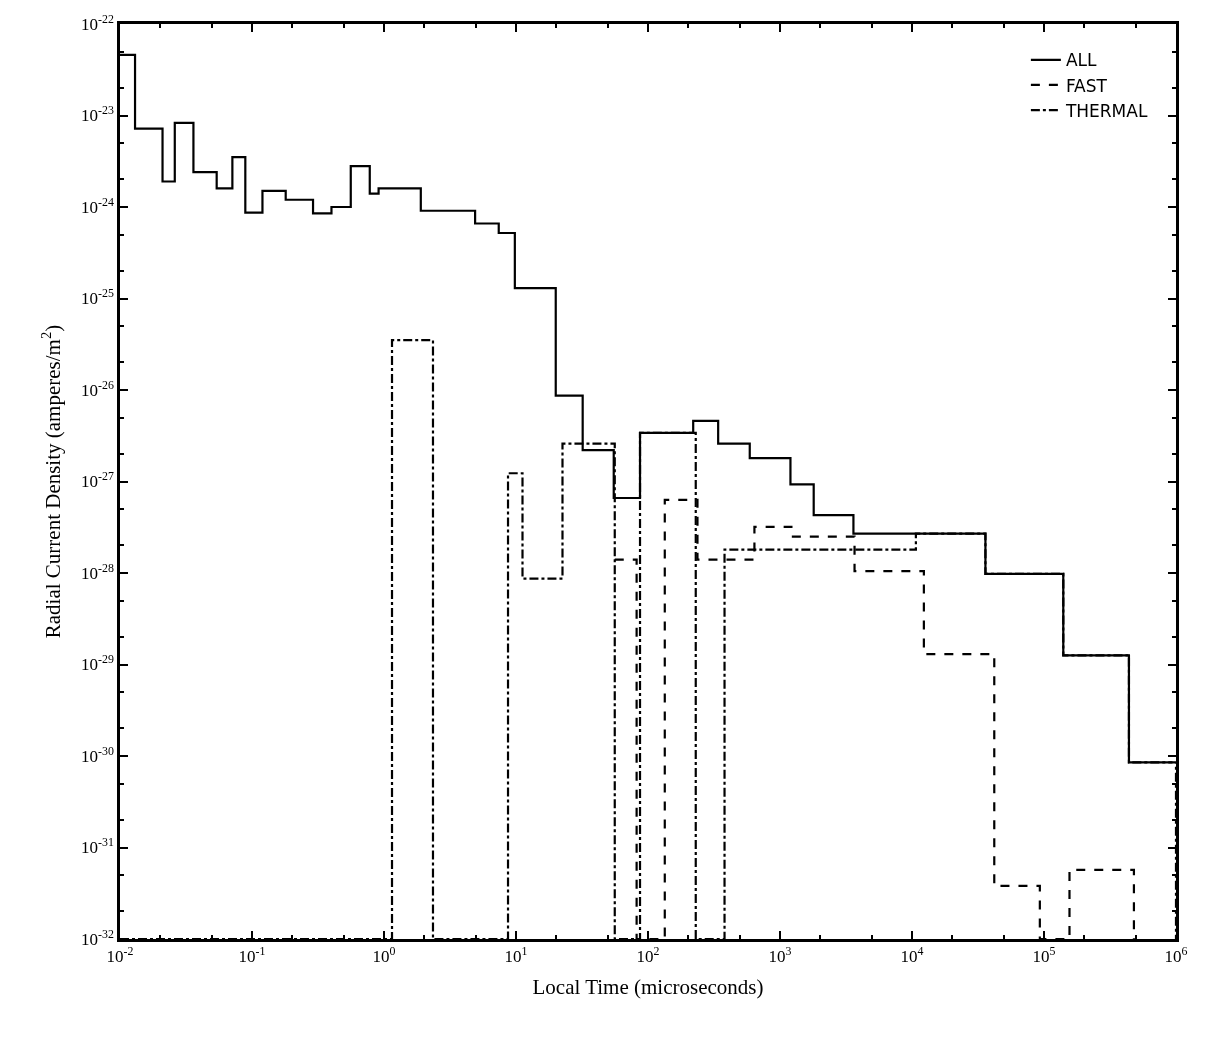 The image size is (1216, 1049). What do you see at coordinates (516, 955) in the screenshot?
I see `x-tick-label: 10$^{1}$` at bounding box center [516, 955].